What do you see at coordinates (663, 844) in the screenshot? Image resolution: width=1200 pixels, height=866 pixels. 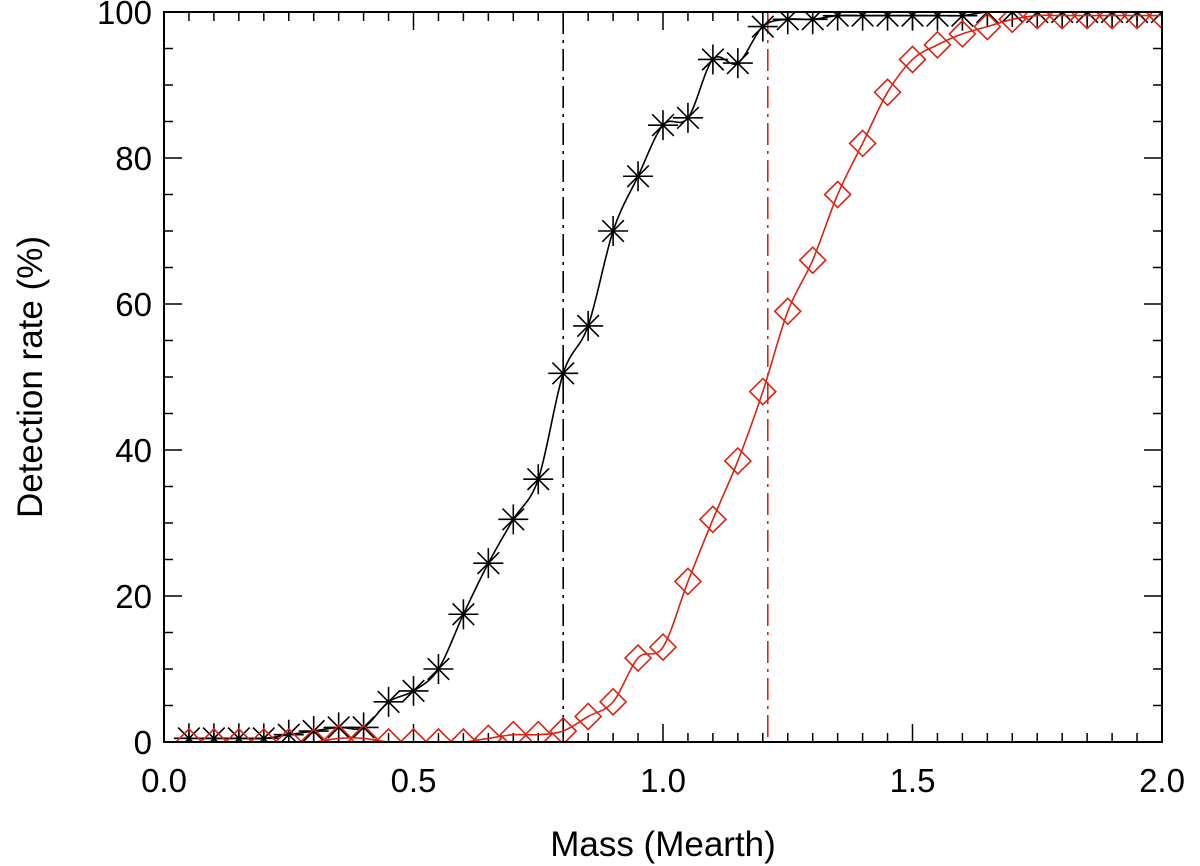 I see `x-axis-title: Mass (Mearth)` at bounding box center [663, 844].